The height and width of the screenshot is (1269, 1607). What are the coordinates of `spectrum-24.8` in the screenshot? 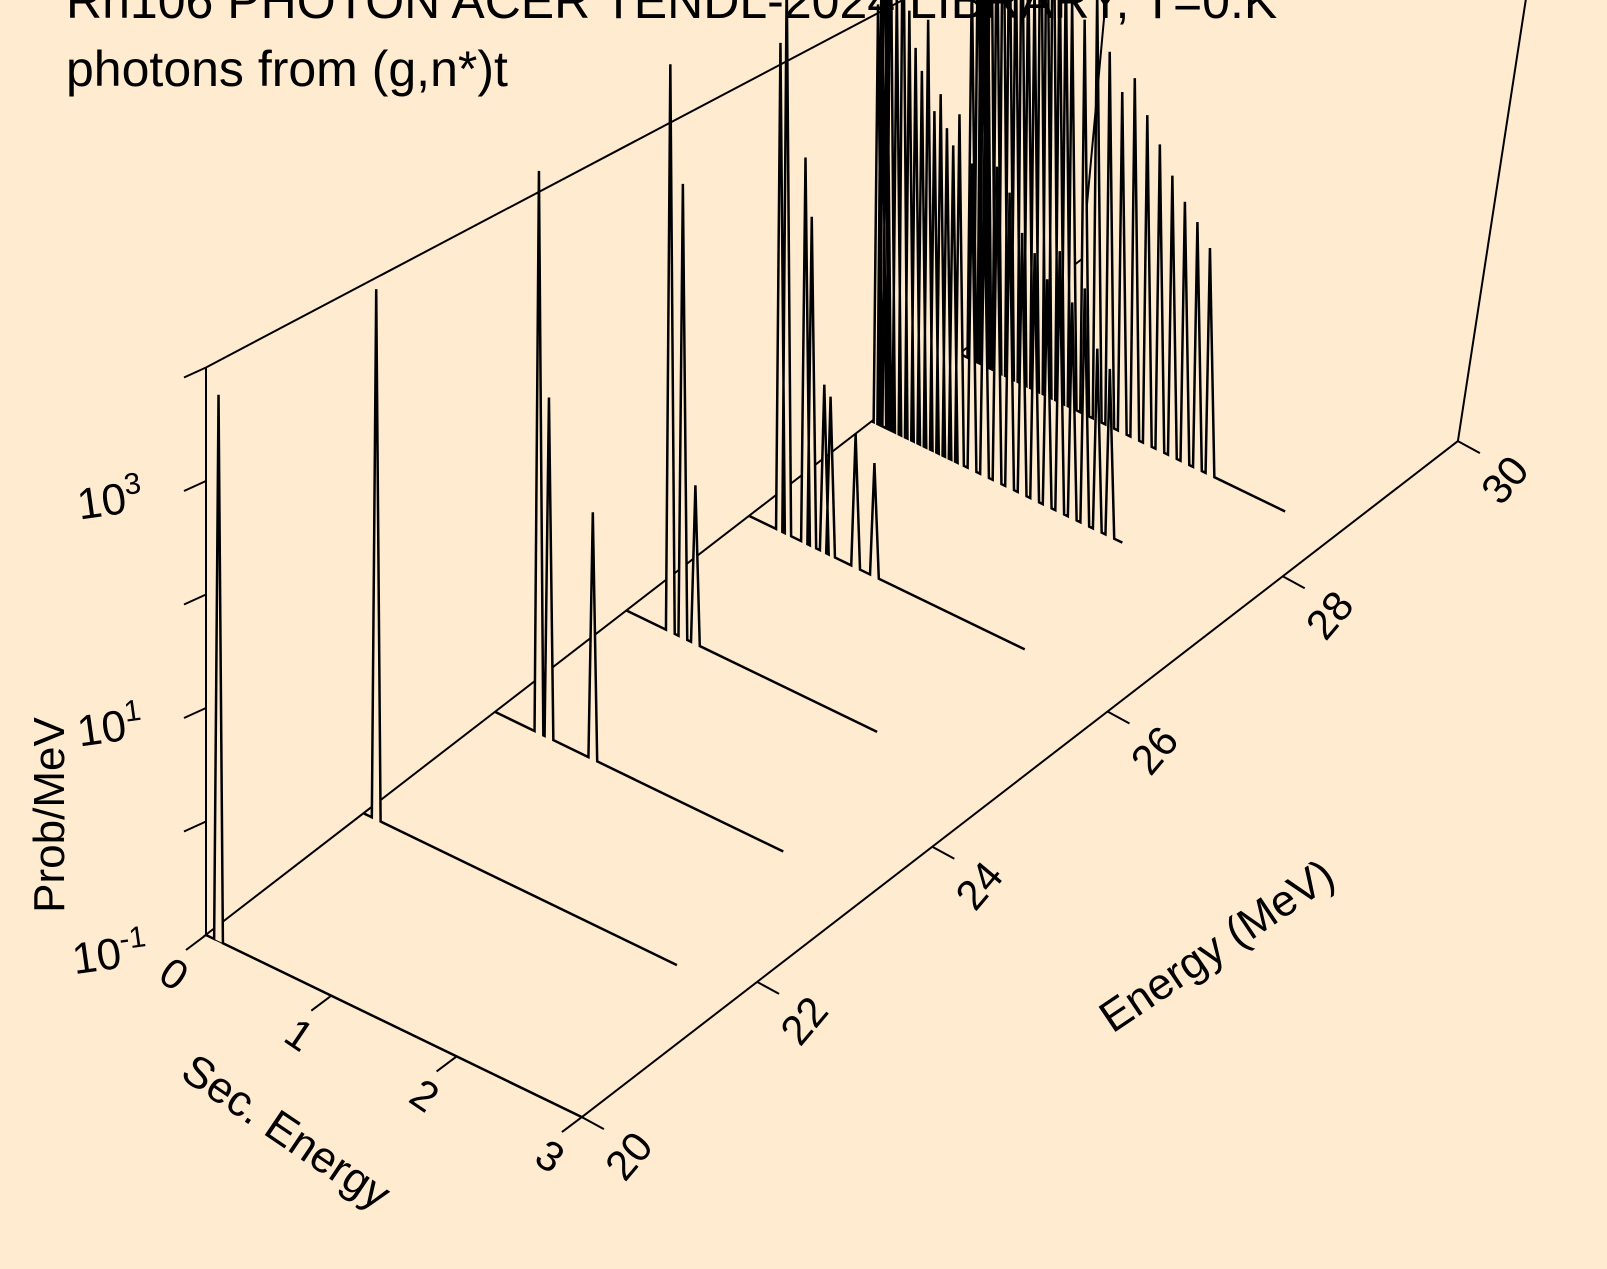 It's located at (751, 399).